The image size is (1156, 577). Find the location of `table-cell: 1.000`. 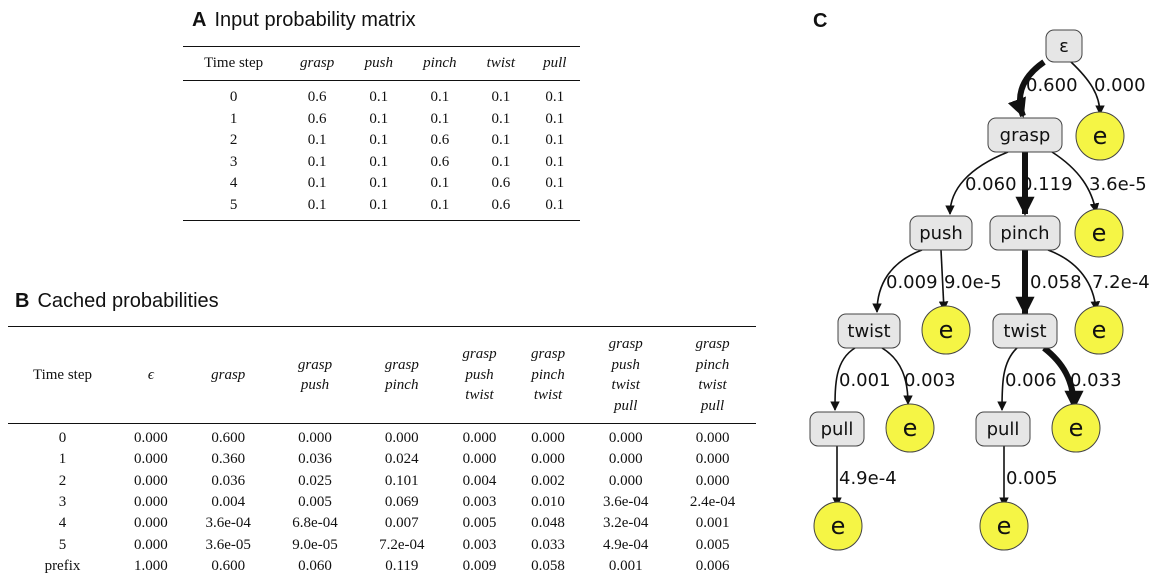

table-cell: 1.000 is located at coordinates (151, 566).